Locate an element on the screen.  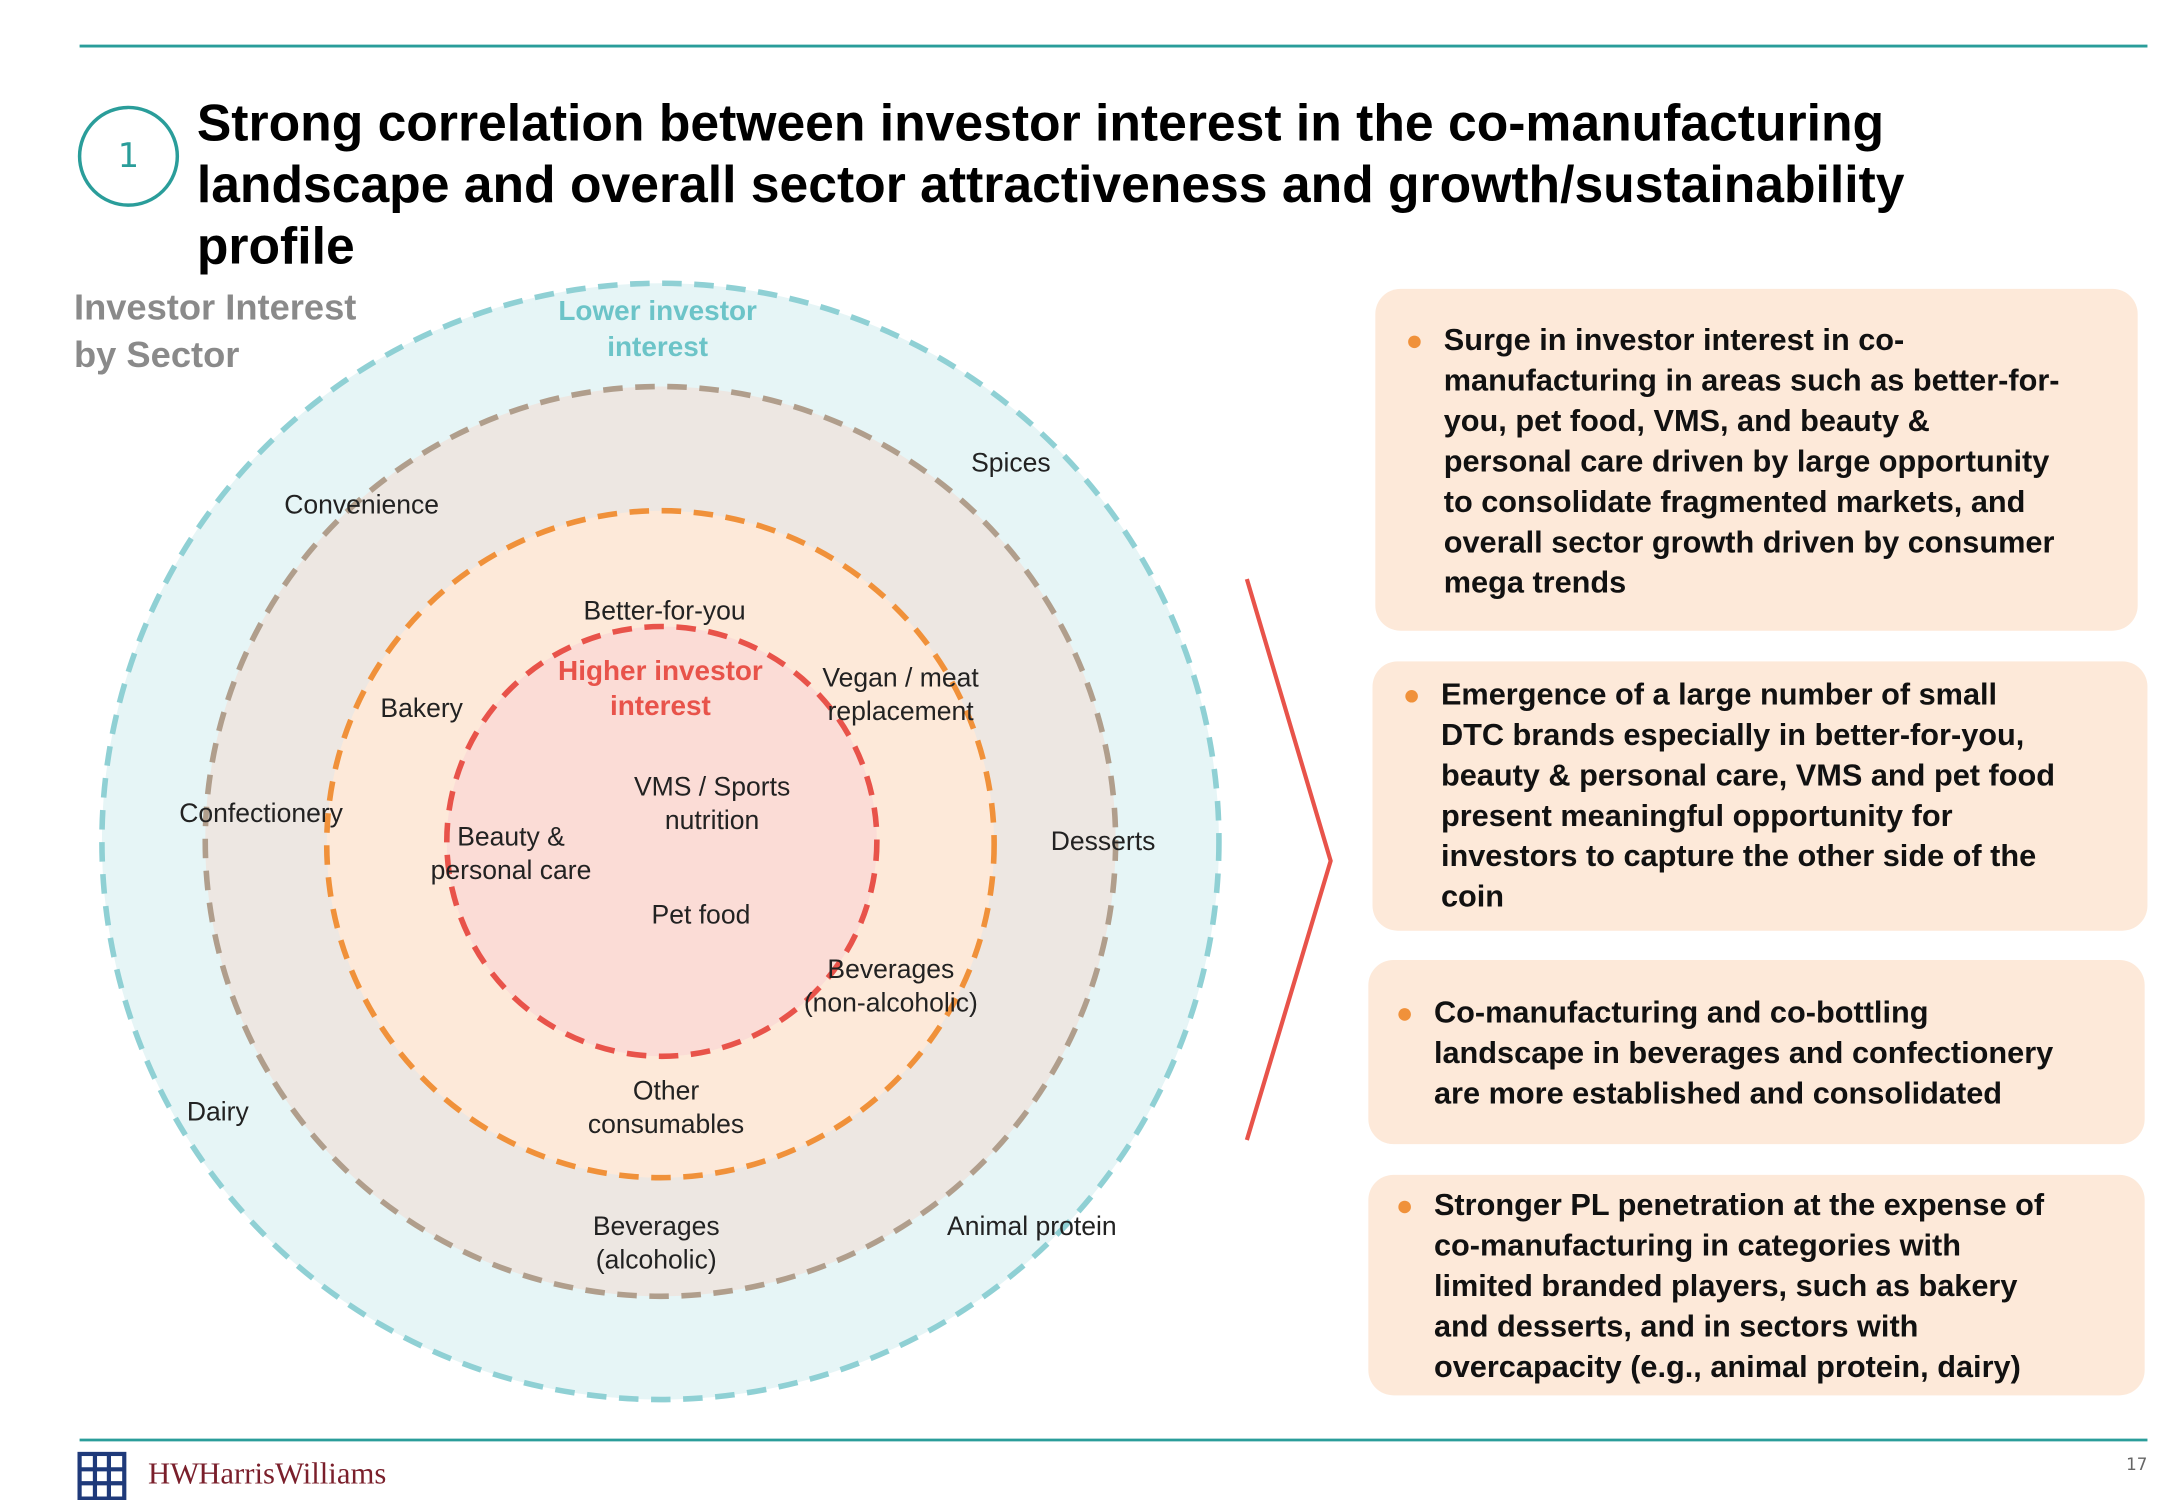
logo-text: HarrisWilliams is located at coordinates (292, 1473).